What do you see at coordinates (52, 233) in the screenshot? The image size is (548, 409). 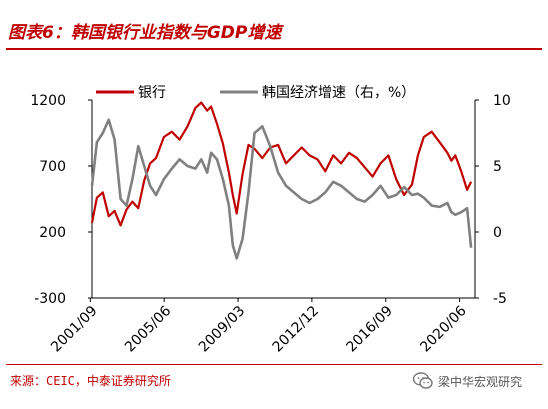 I see `left-tick-label: 200` at bounding box center [52, 233].